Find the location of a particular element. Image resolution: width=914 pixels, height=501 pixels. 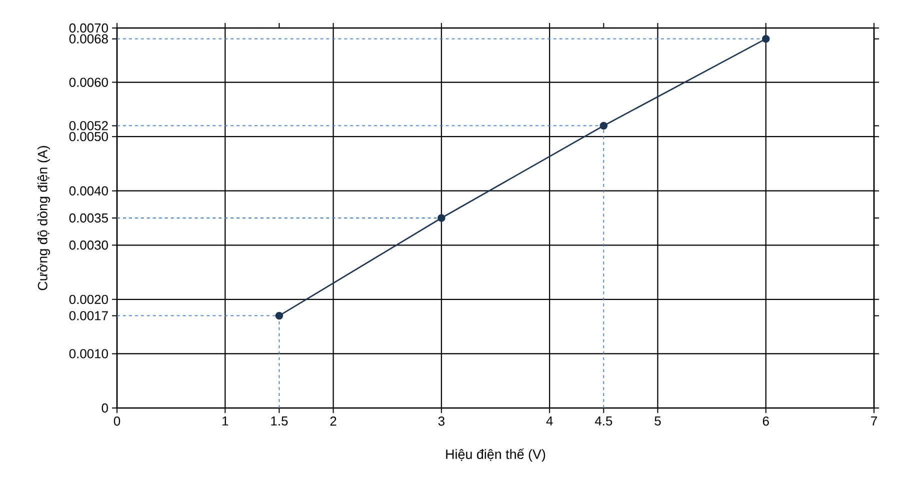

x-tick-label: 1 is located at coordinates (225, 421).